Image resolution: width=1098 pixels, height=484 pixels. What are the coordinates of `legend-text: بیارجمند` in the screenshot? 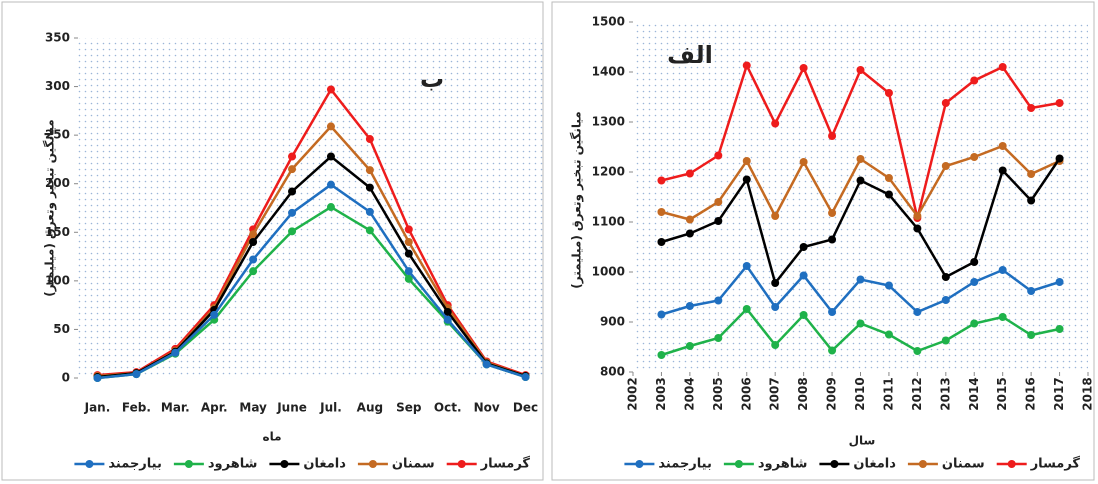 It's located at (134, 464).